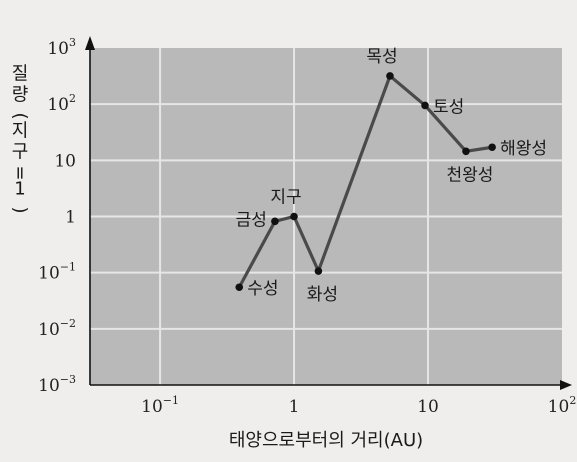 Image resolution: width=577 pixels, height=462 pixels. I want to click on point-label: 화성, so click(322, 295).